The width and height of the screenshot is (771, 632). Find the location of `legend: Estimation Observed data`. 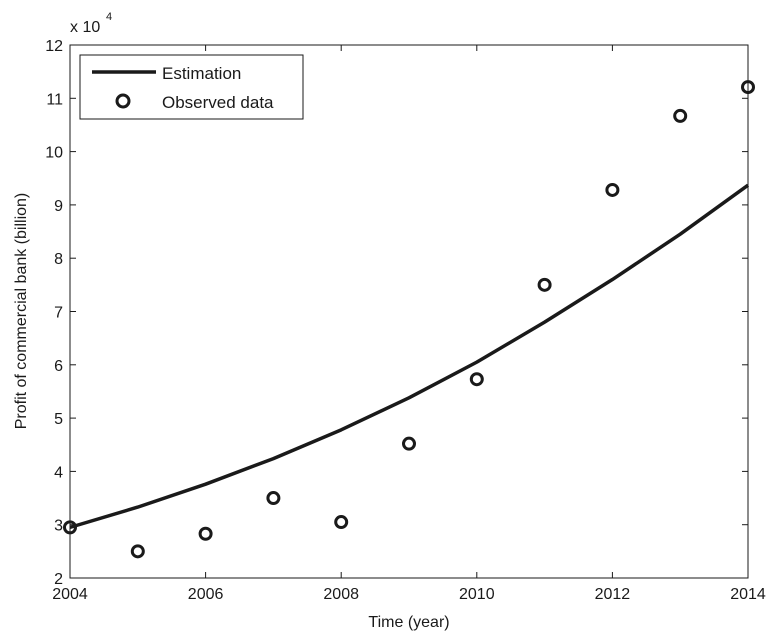

legend: Estimation Observed data is located at coordinates (191, 87).